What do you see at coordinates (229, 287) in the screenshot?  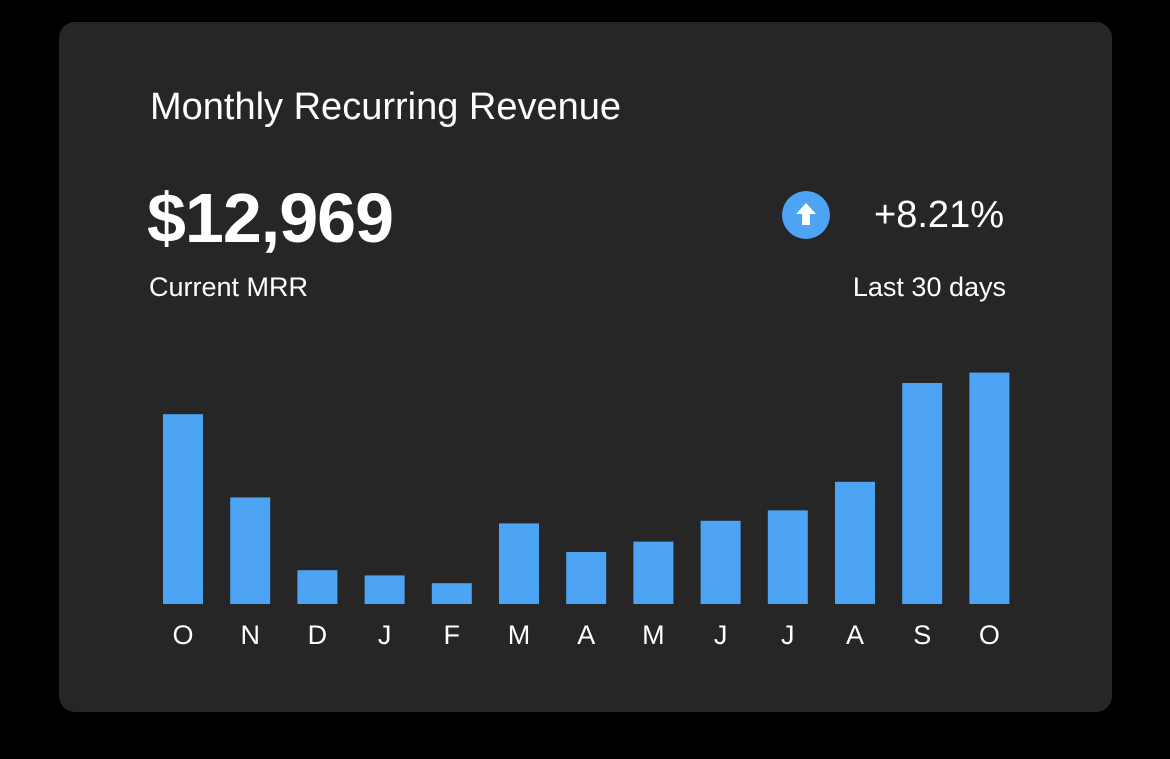 I see `mrr-amount-label: Current MRR` at bounding box center [229, 287].